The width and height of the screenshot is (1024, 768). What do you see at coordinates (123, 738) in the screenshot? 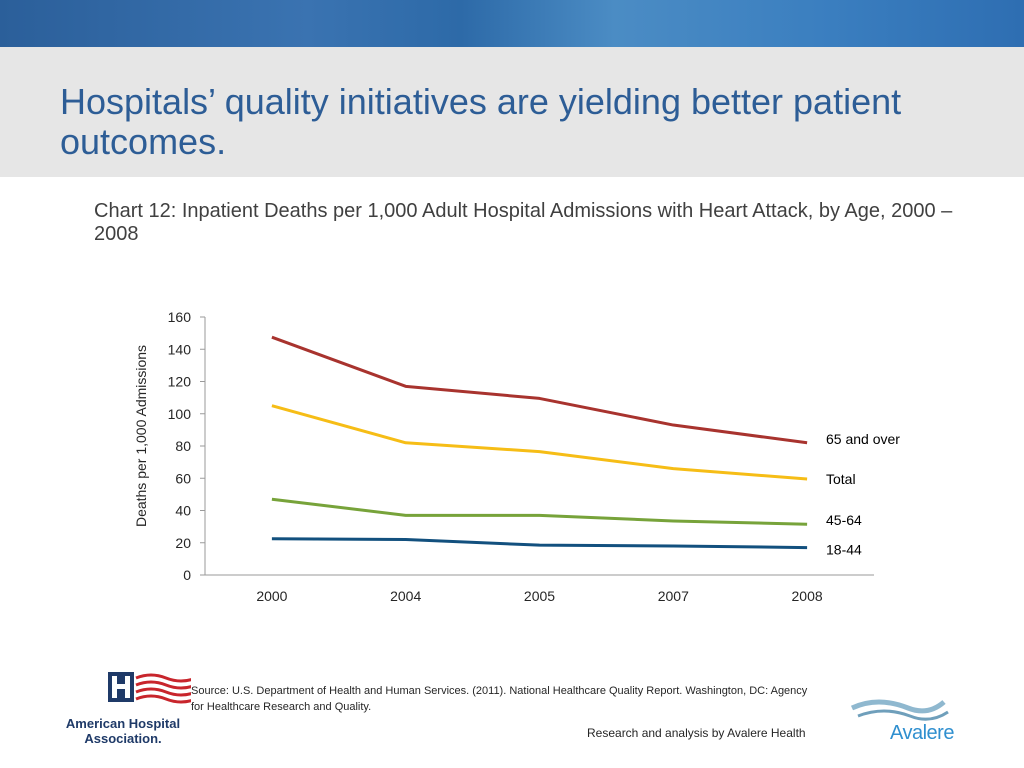
I see `aha-name-line2: Association.` at bounding box center [123, 738].